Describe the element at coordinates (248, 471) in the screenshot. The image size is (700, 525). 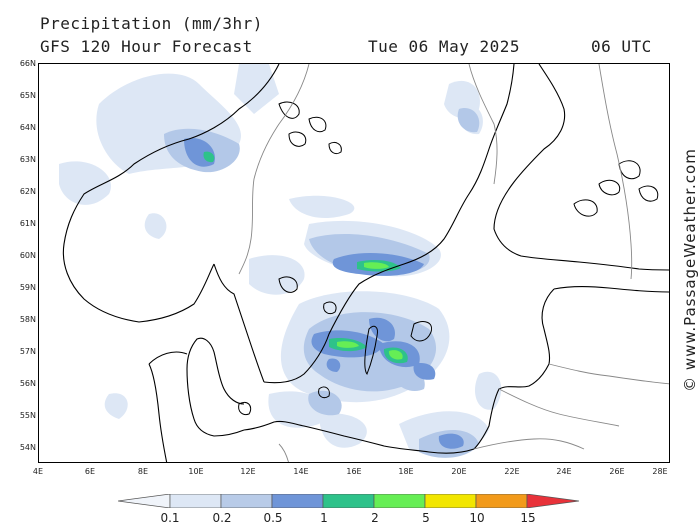
I see `lon-label: 12E` at that location.